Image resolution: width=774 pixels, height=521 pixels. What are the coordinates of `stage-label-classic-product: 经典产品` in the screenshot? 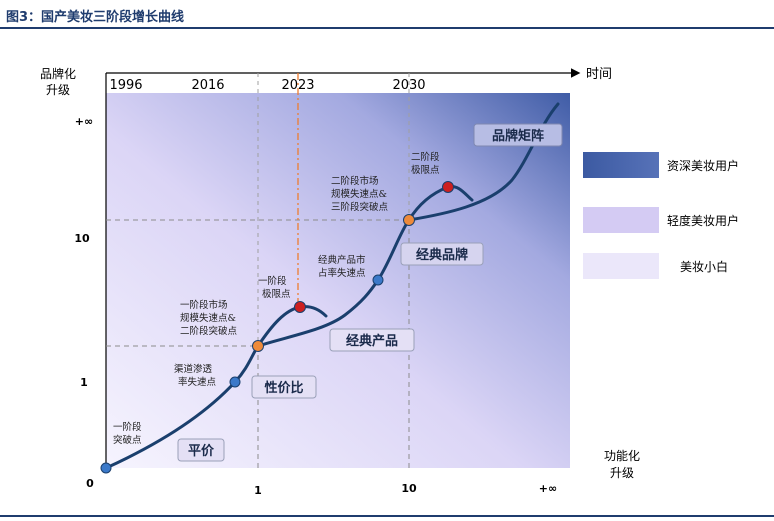 It's located at (372, 340).